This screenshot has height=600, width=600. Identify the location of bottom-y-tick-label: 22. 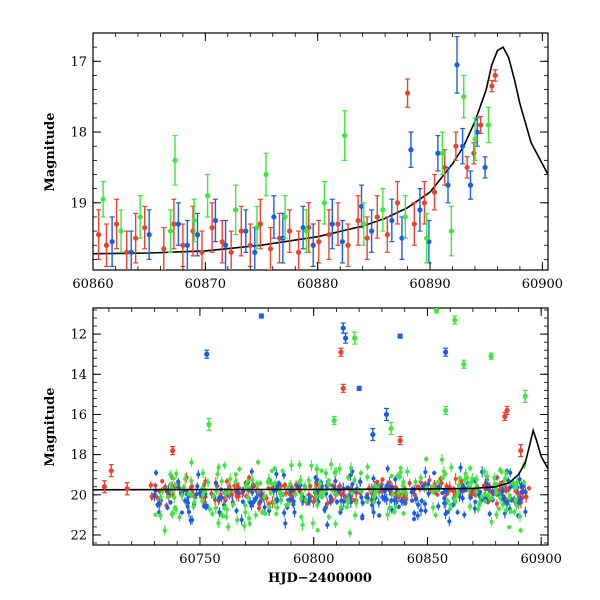
(78, 535).